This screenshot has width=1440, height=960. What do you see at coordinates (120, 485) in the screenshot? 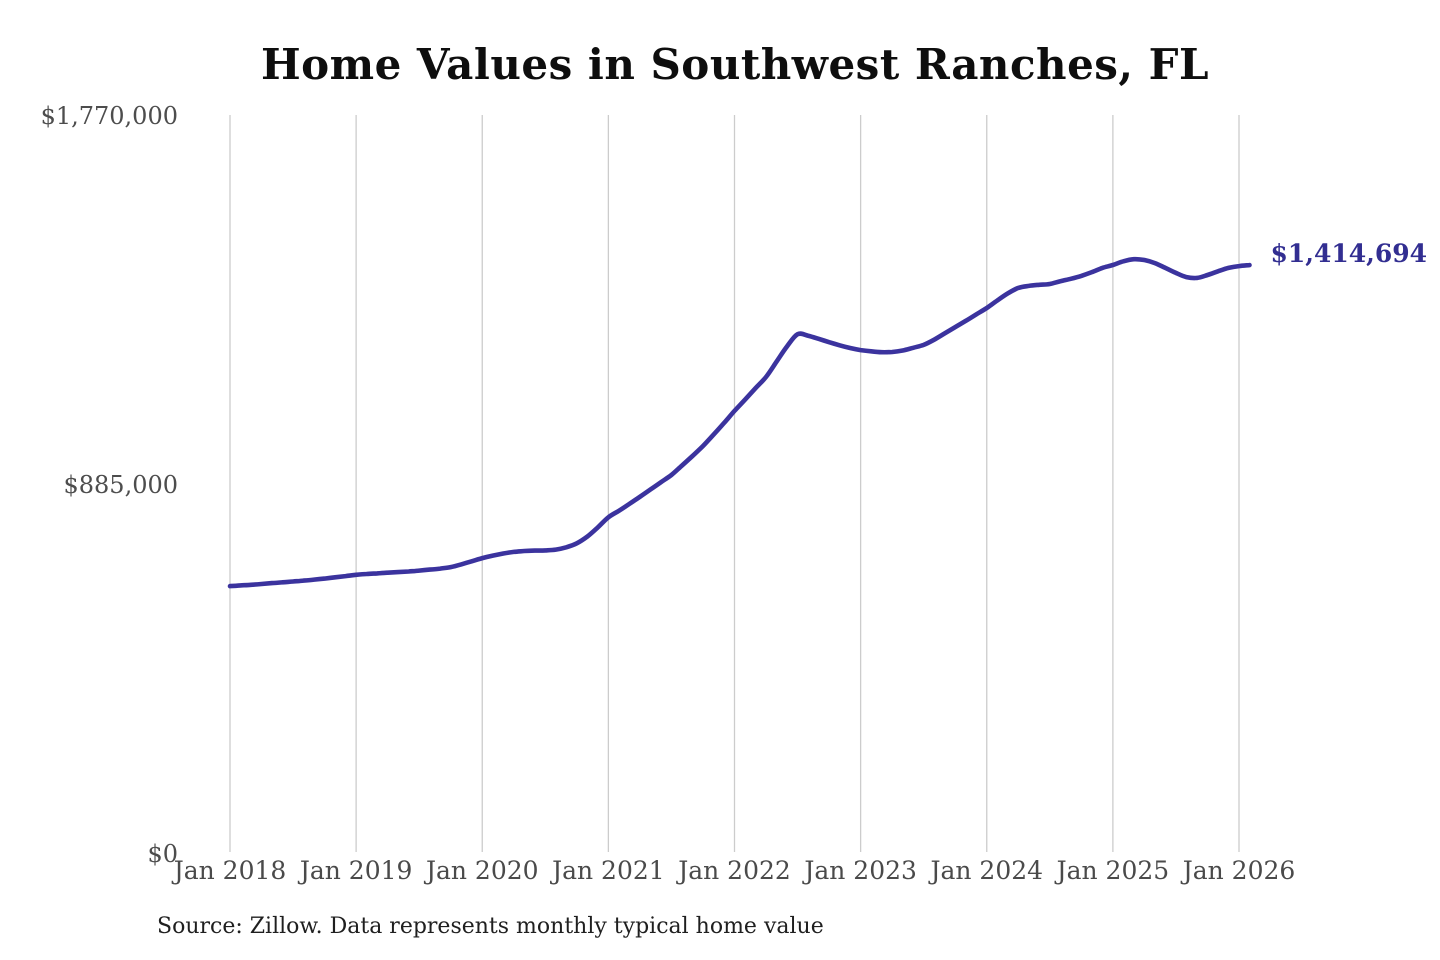
I see `y-tick-label: $885,000` at bounding box center [120, 485].